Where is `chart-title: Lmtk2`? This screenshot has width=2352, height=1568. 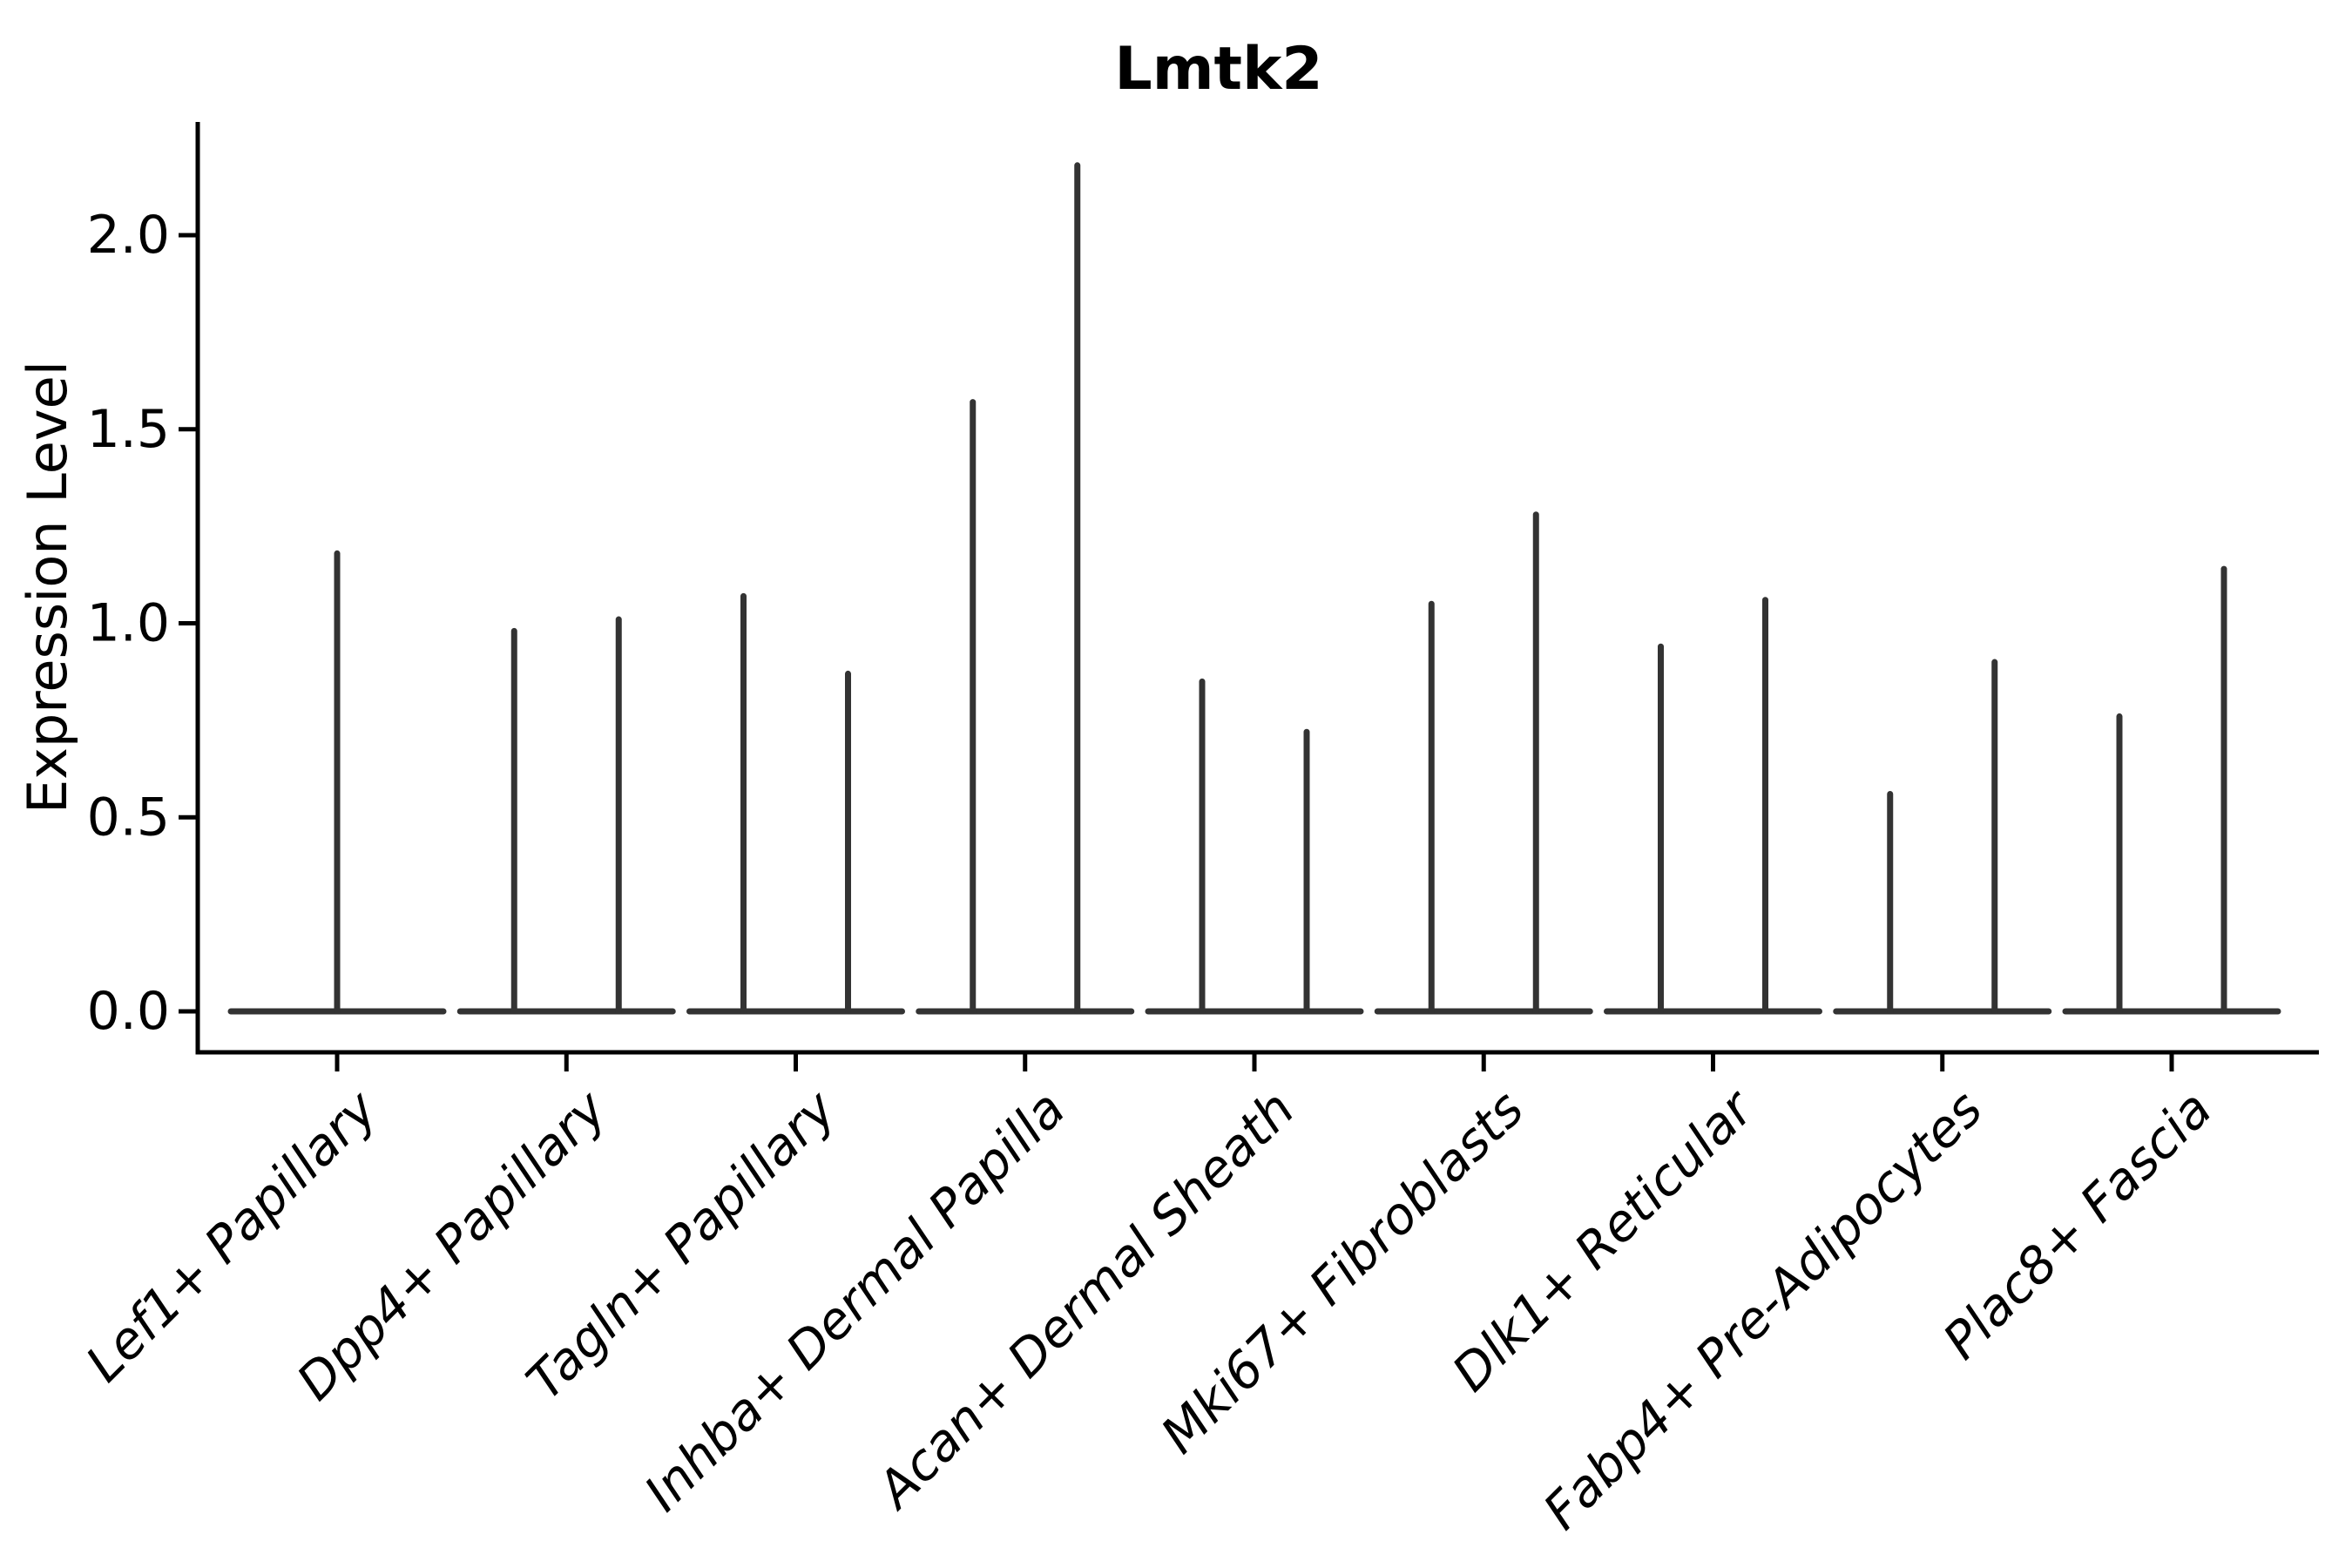 chart-title: Lmtk2 is located at coordinates (1218, 69).